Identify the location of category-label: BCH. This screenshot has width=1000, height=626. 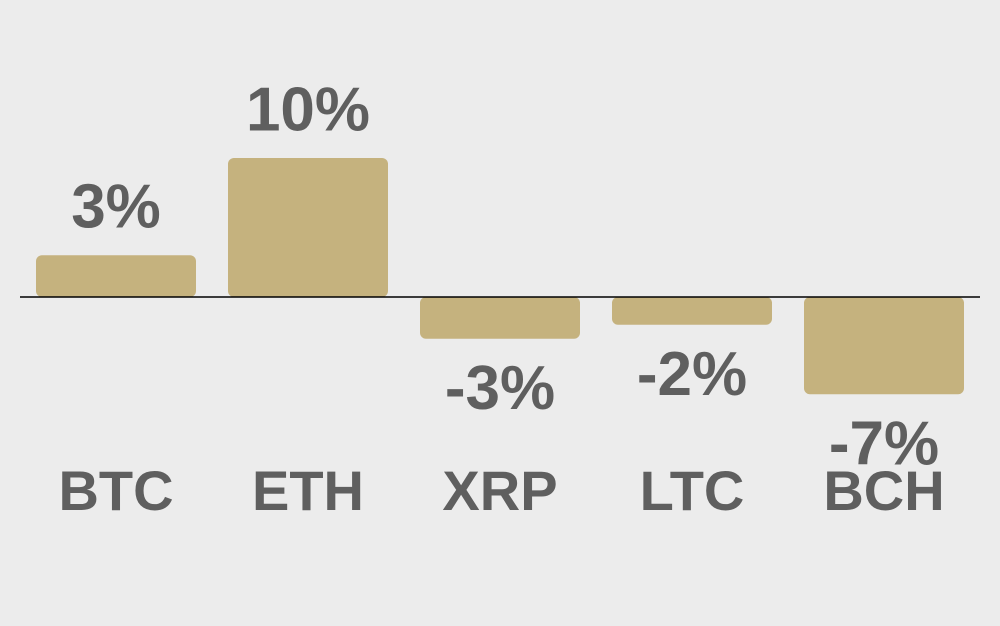
(883, 490).